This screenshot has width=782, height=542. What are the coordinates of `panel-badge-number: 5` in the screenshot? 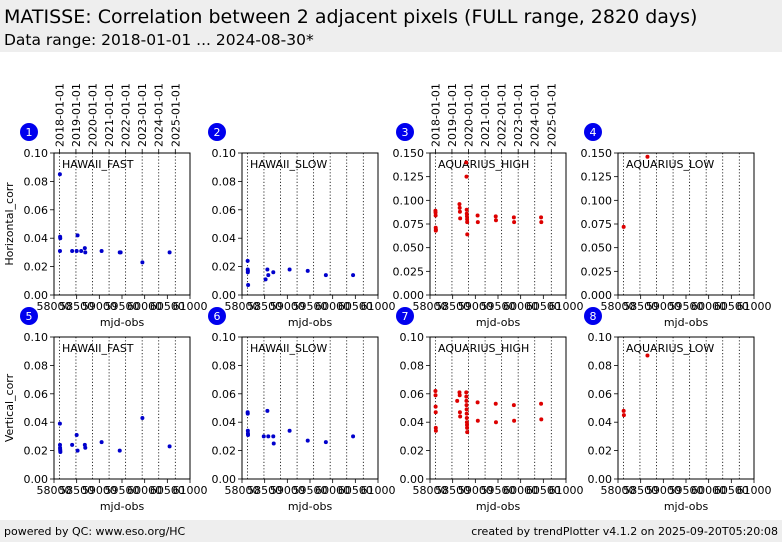 It's located at (29, 316).